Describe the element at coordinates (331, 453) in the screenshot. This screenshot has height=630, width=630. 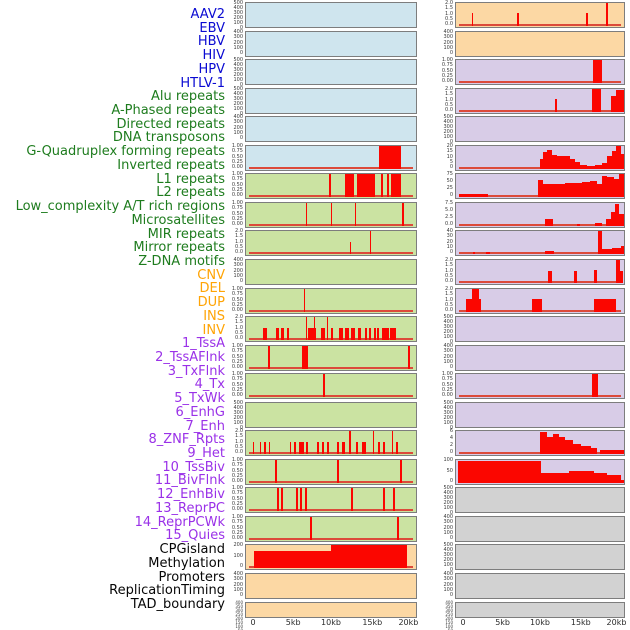
I see `baseline` at that location.